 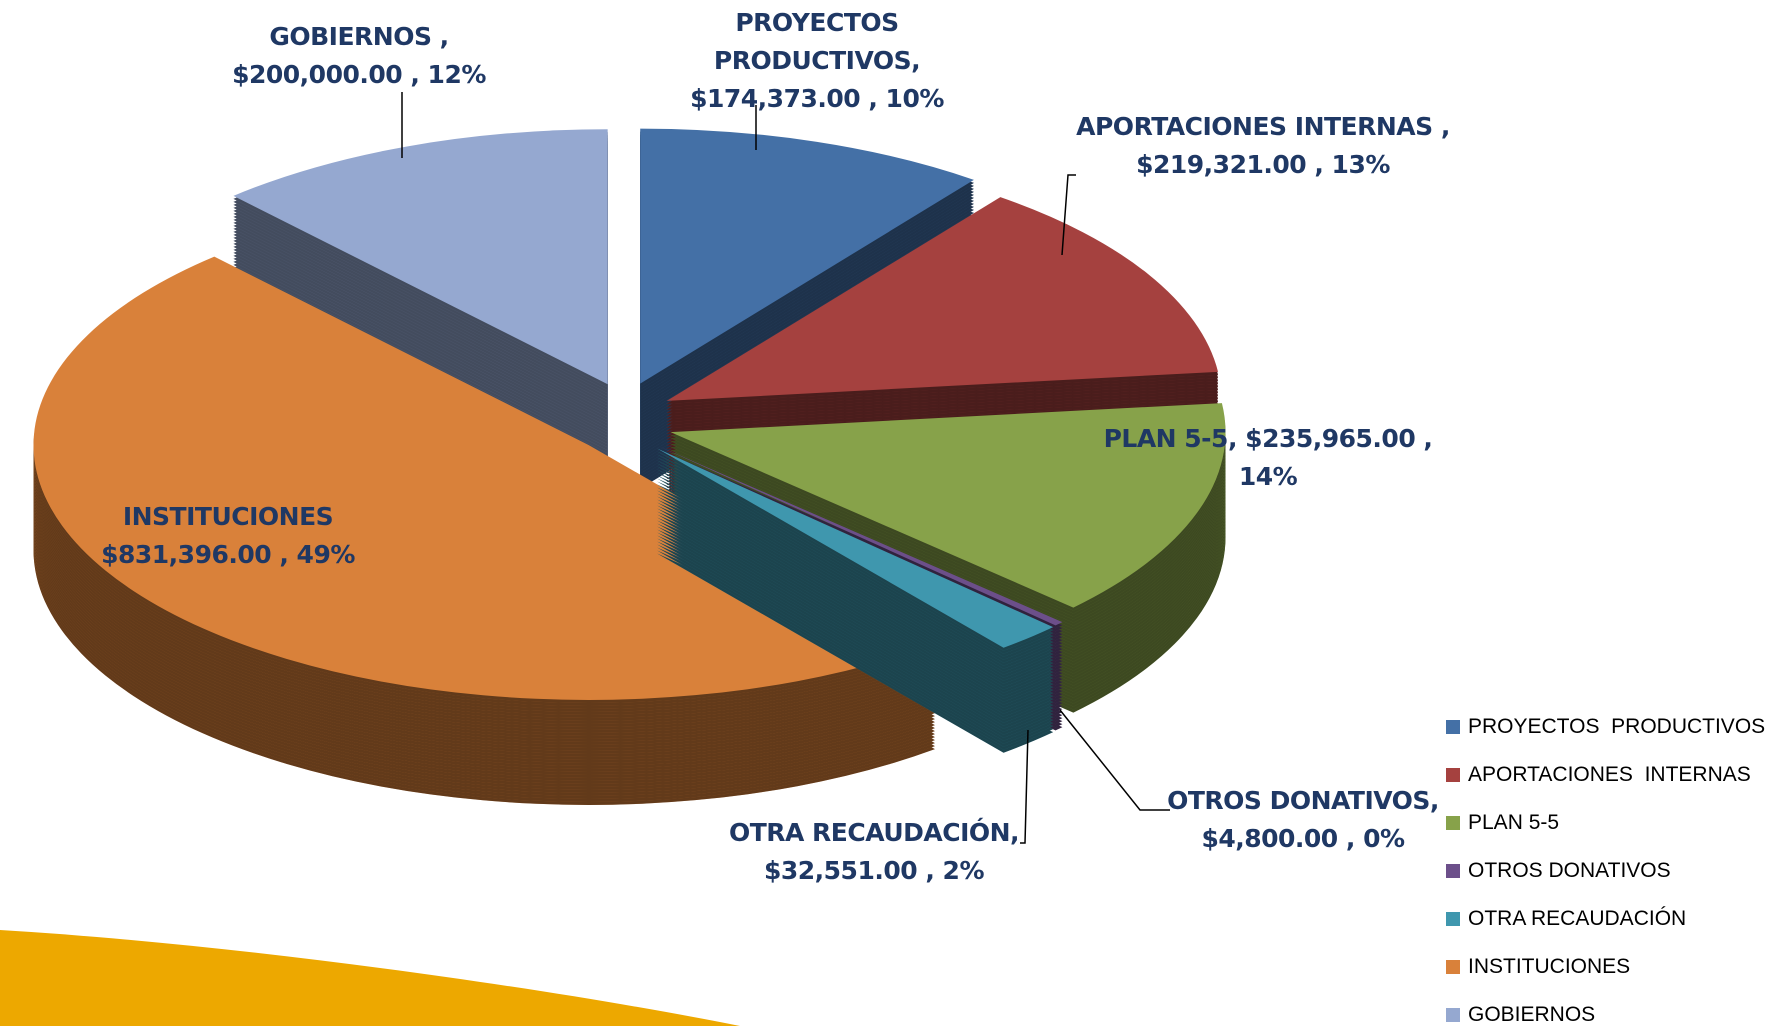 I want to click on legend-label: APORTACIONES INTERNAS, so click(x=1609, y=774).